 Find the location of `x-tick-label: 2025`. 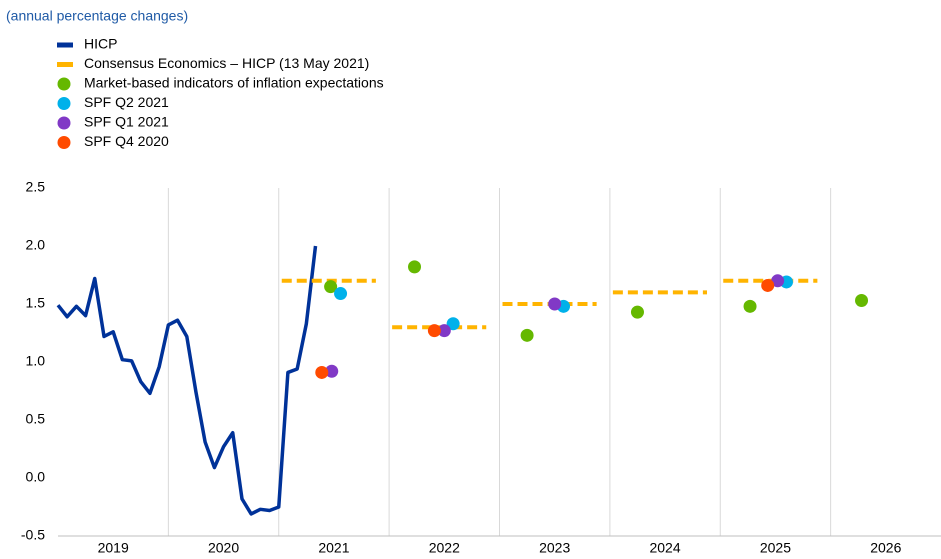

x-tick-label: 2025 is located at coordinates (775, 548).